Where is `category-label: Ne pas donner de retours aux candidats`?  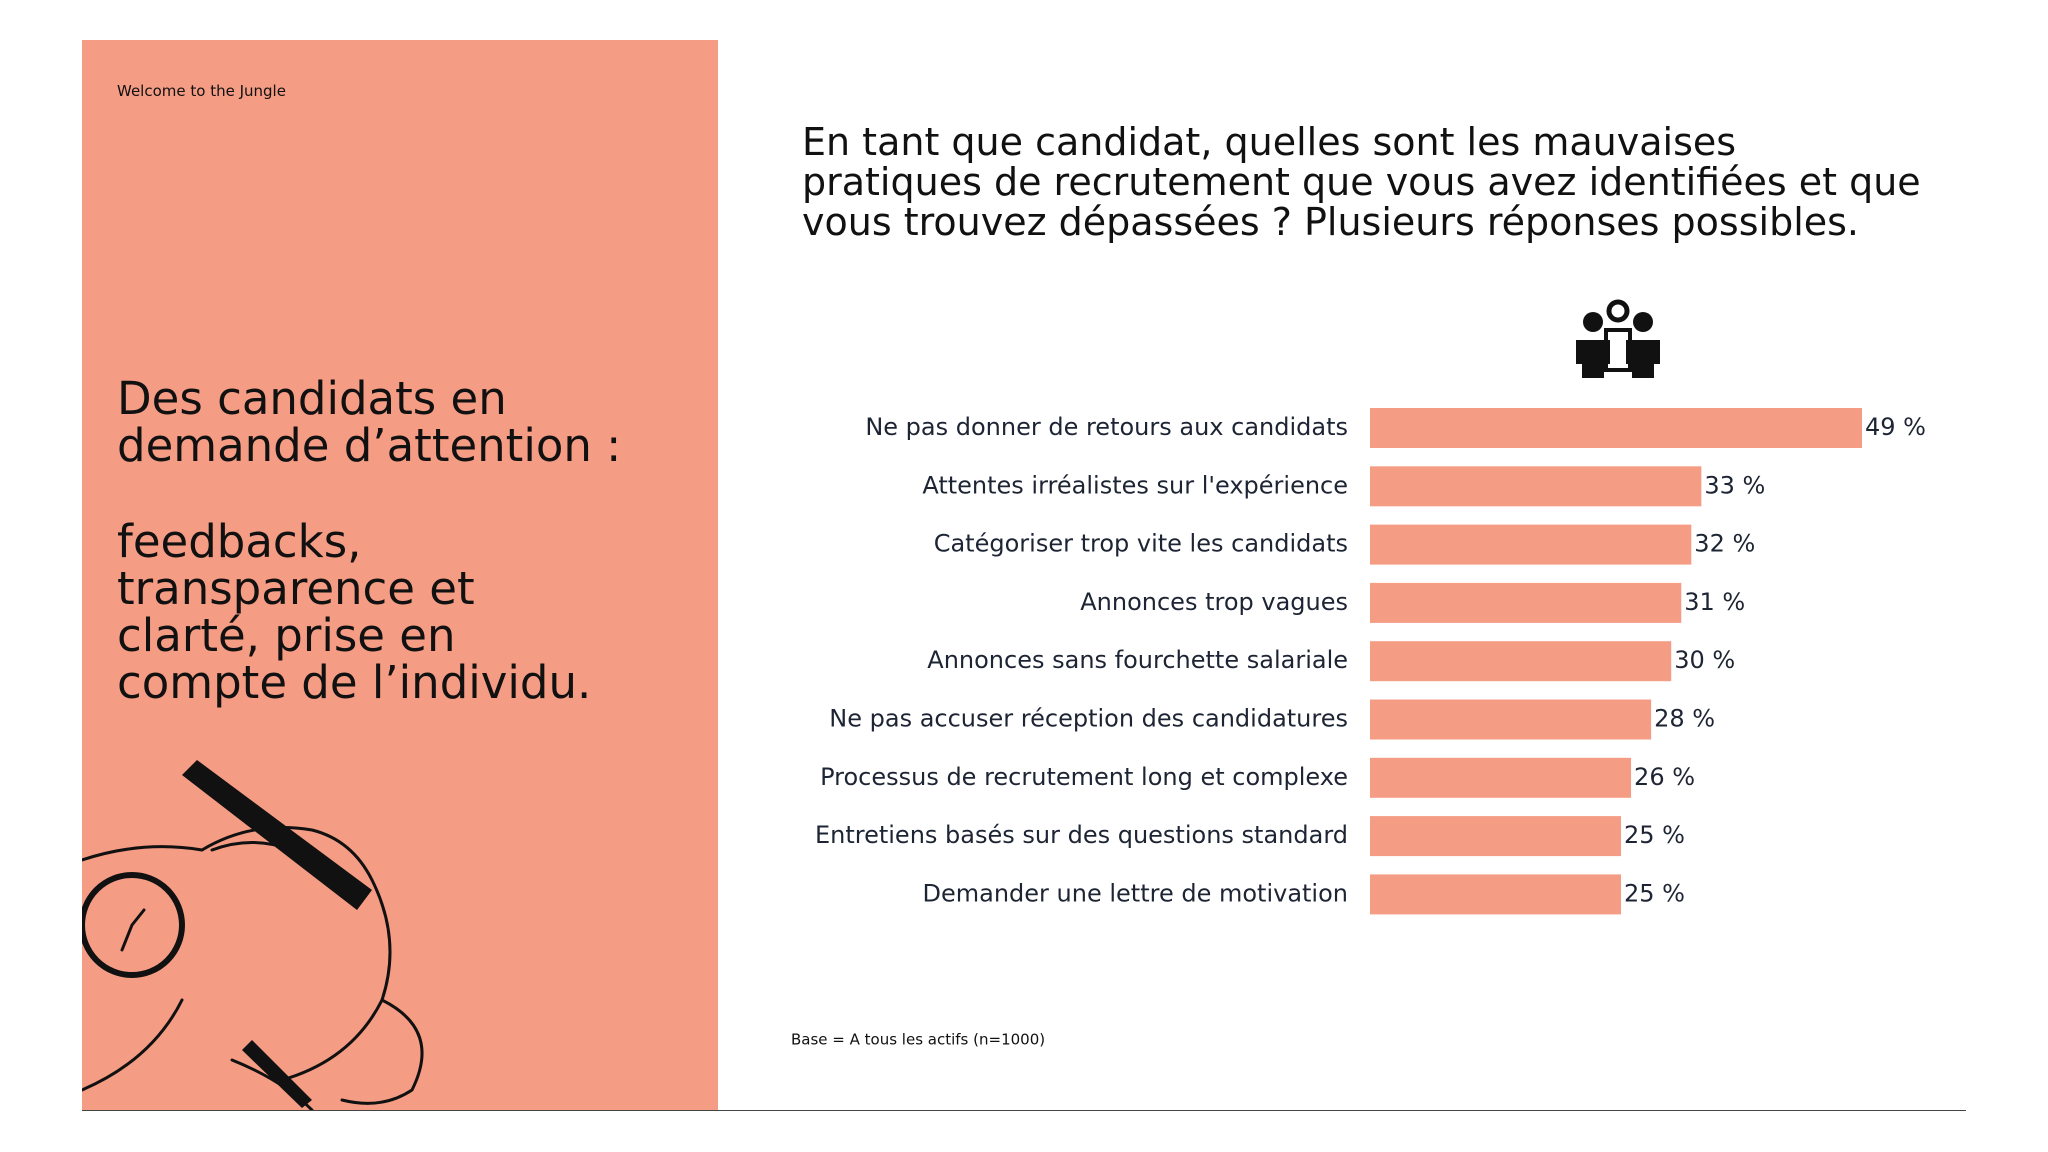 category-label: Ne pas donner de retours aux candidats is located at coordinates (1106, 427).